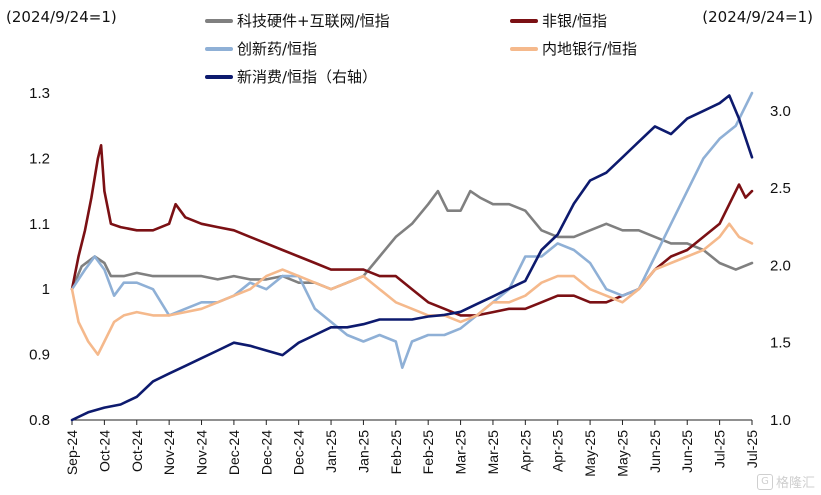 This screenshot has width=821, height=495. I want to click on legend-label-nonbank: 非银/恒指, so click(575, 21).